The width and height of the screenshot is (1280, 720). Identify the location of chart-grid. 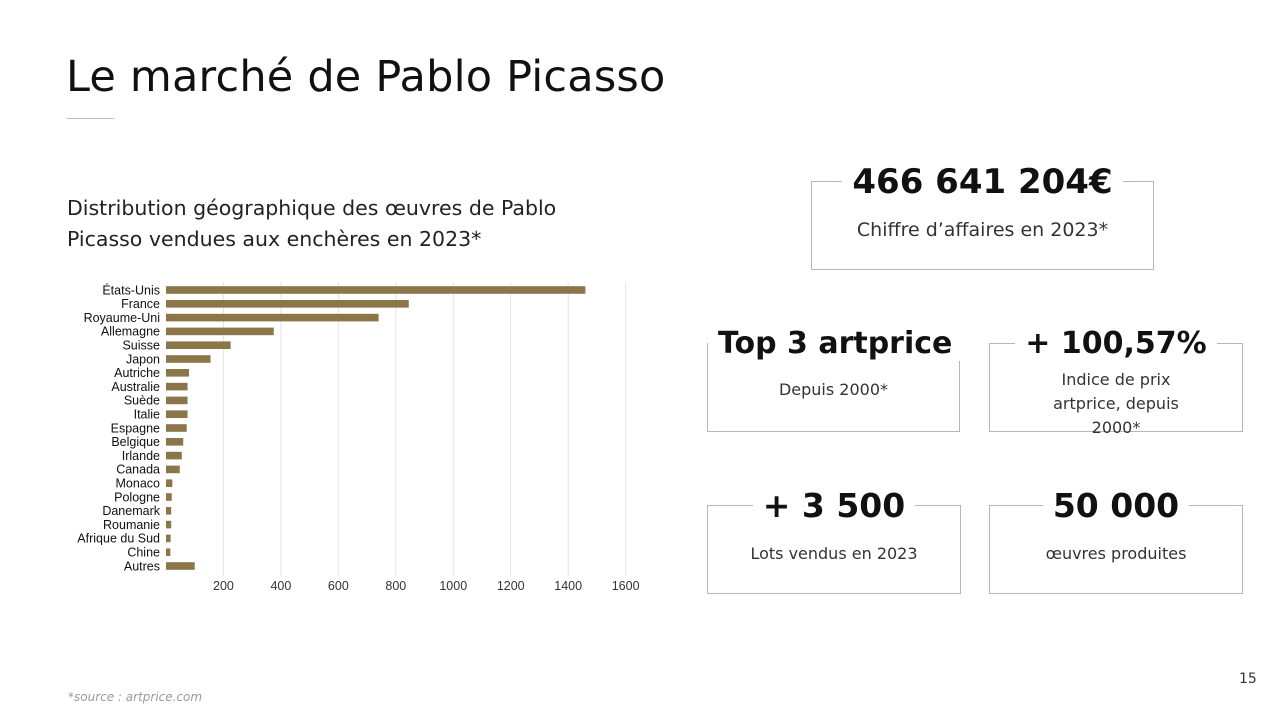
(424, 429).